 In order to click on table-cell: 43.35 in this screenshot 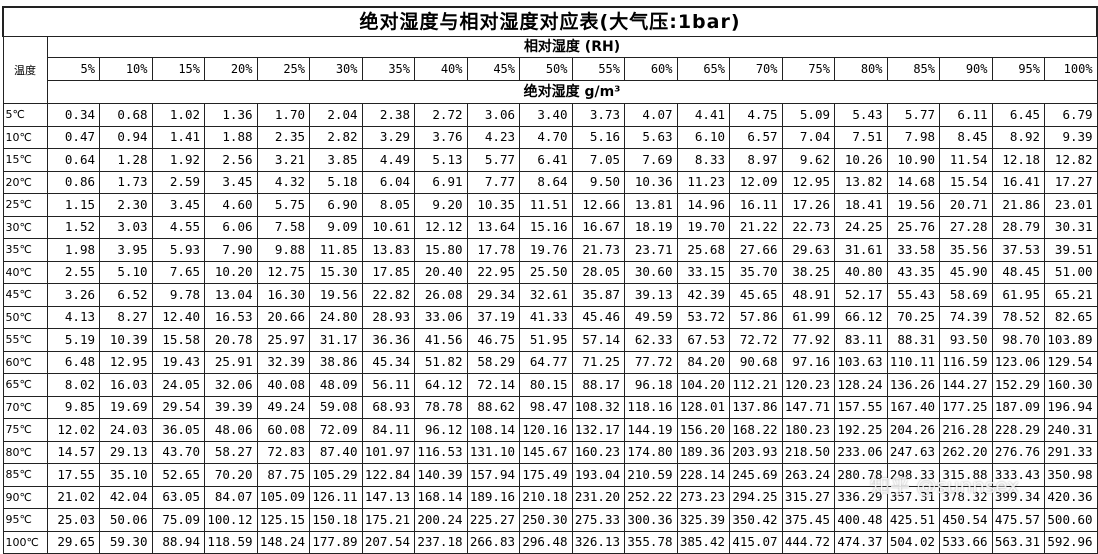, I will do `click(913, 272)`.